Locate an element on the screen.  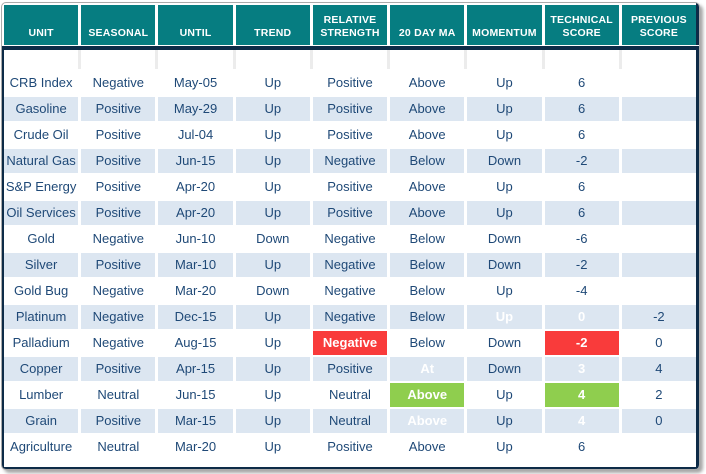
table-cell: Apr-15 is located at coordinates (195, 369).